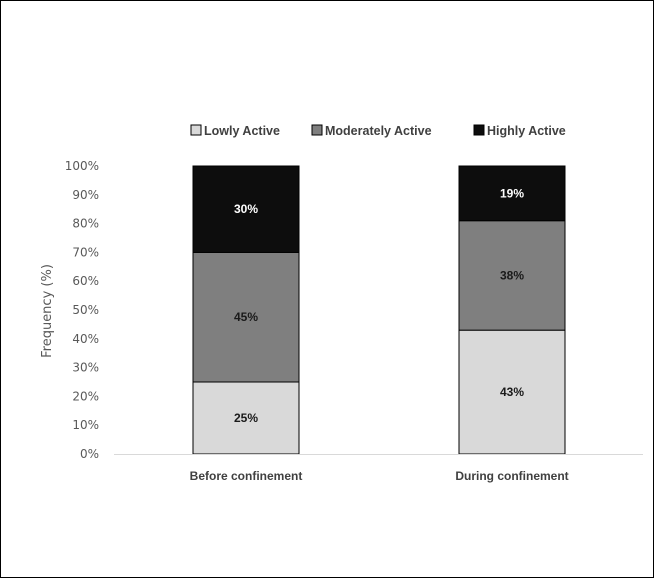 The width and height of the screenshot is (654, 578). What do you see at coordinates (85, 252) in the screenshot?
I see `y-tick-label: 70%` at bounding box center [85, 252].